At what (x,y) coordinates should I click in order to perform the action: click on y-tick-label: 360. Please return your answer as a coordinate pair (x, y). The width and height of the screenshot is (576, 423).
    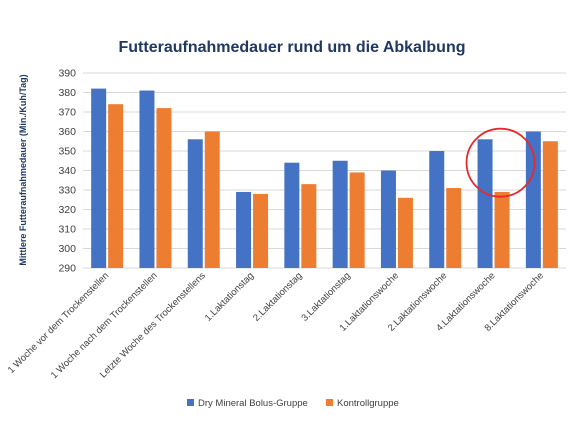
    Looking at the image, I should click on (67, 132).